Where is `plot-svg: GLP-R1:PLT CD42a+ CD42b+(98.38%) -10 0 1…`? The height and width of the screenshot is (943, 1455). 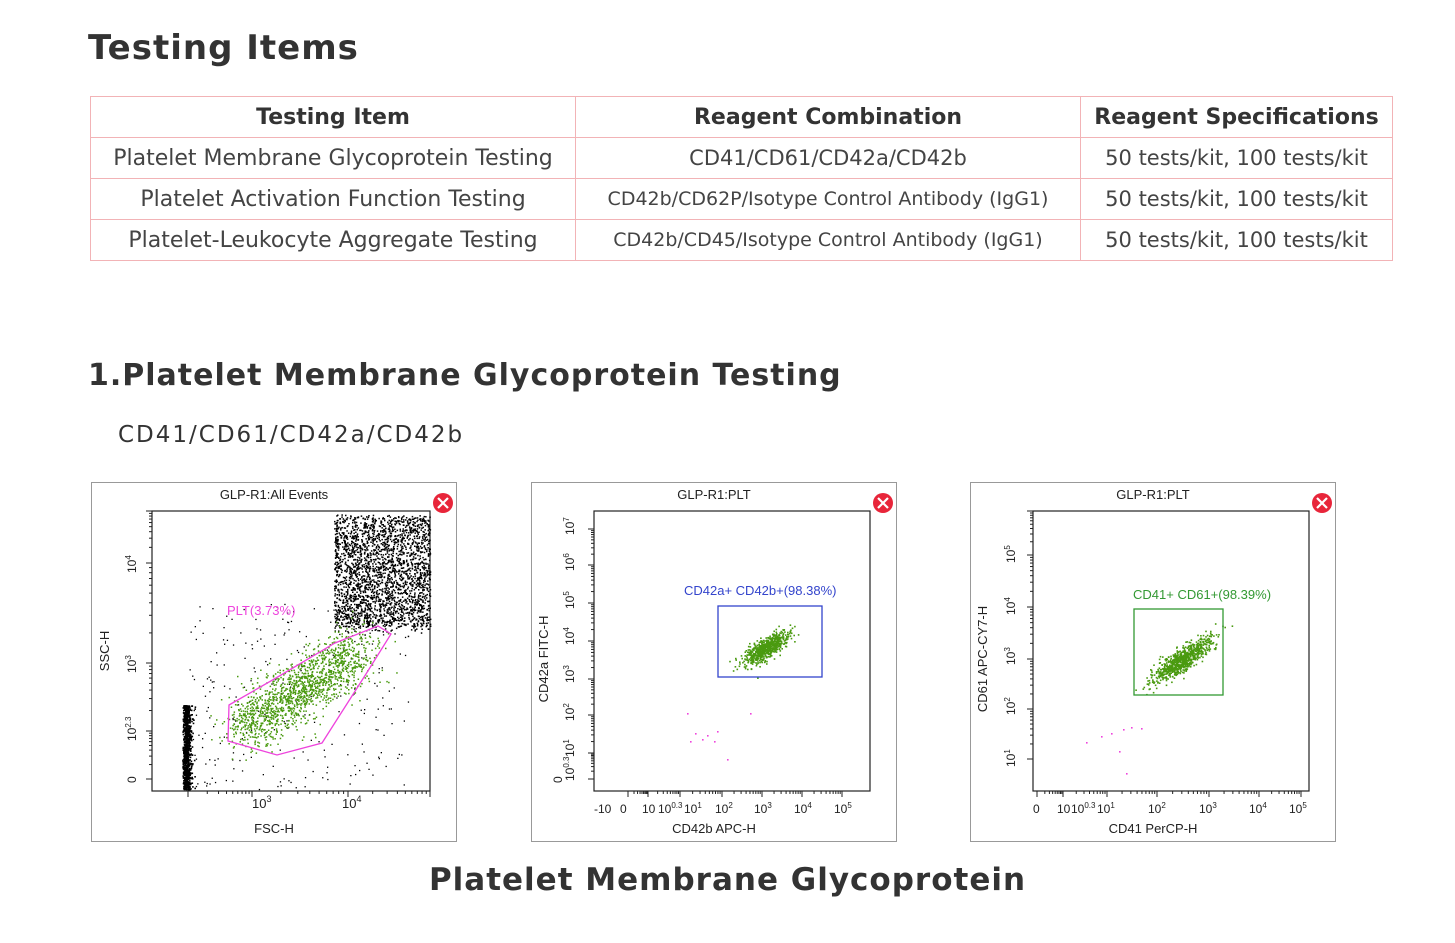
plot-svg: GLP-R1:PLT CD42a+ CD42b+(98.38%) -10 0 1… is located at coordinates (714, 661).